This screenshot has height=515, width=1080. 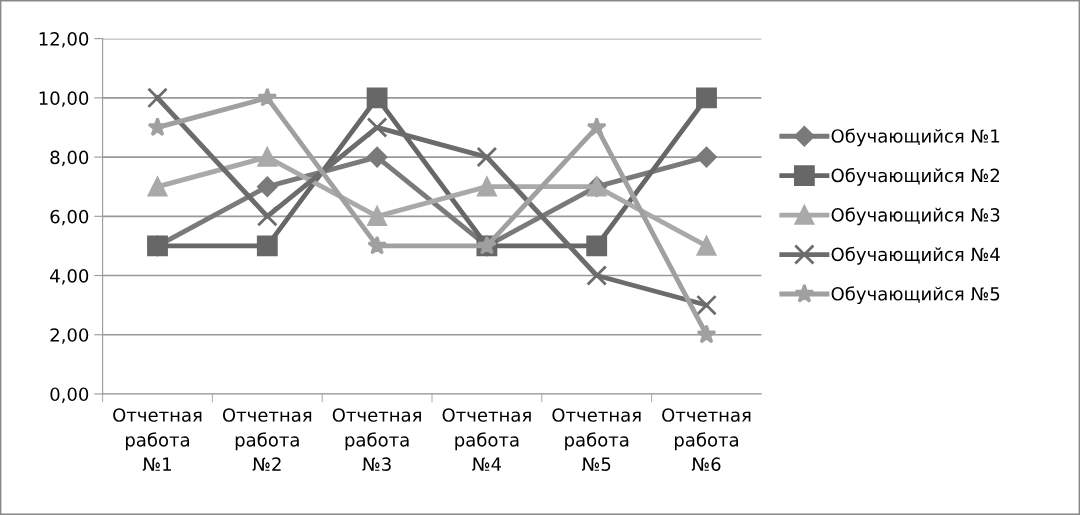 What do you see at coordinates (915, 137) in the screenshot?
I see `legend-label: Обучающийся №1` at bounding box center [915, 137].